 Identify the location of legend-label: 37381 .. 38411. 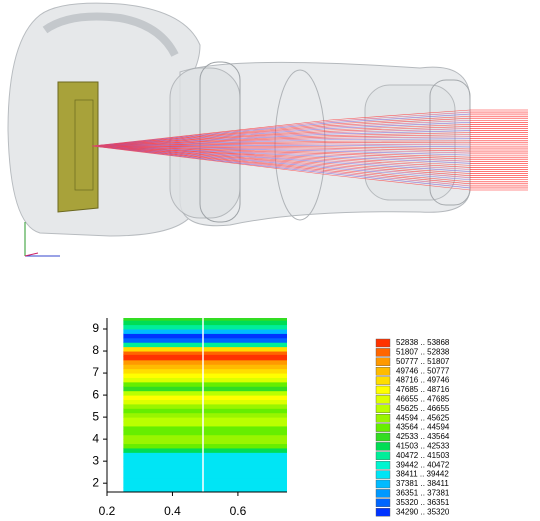
(422, 483).